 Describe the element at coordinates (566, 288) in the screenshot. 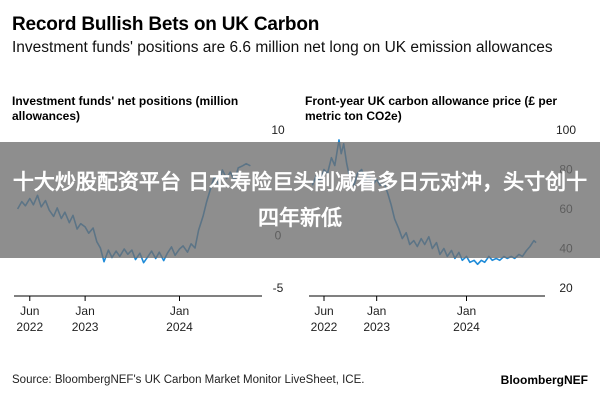

I see `y-tick-label: 20` at that location.